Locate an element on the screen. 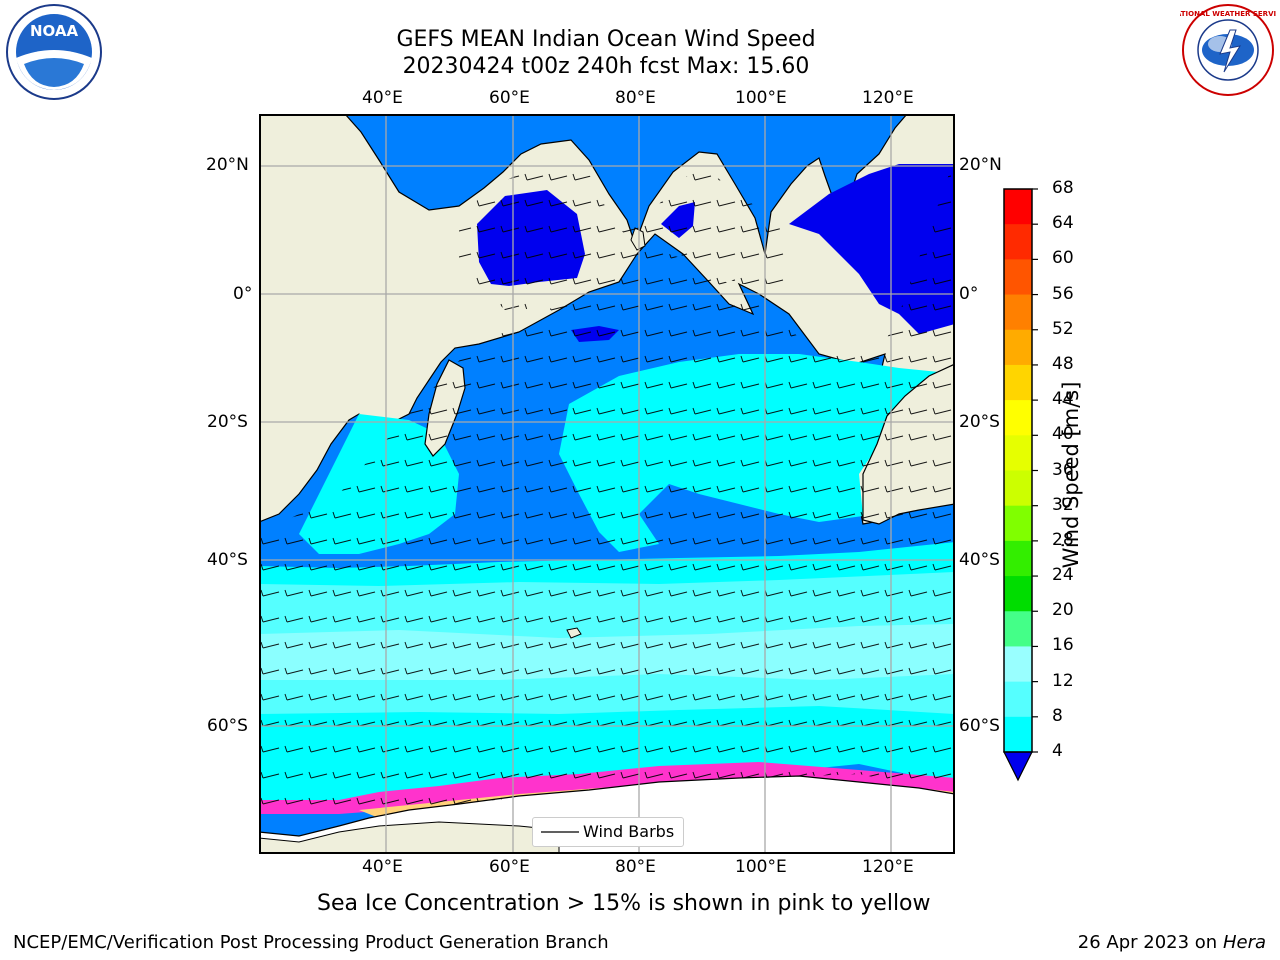 The width and height of the screenshot is (1280, 960). lat-label-left-20n: 20°N is located at coordinates (227, 165).